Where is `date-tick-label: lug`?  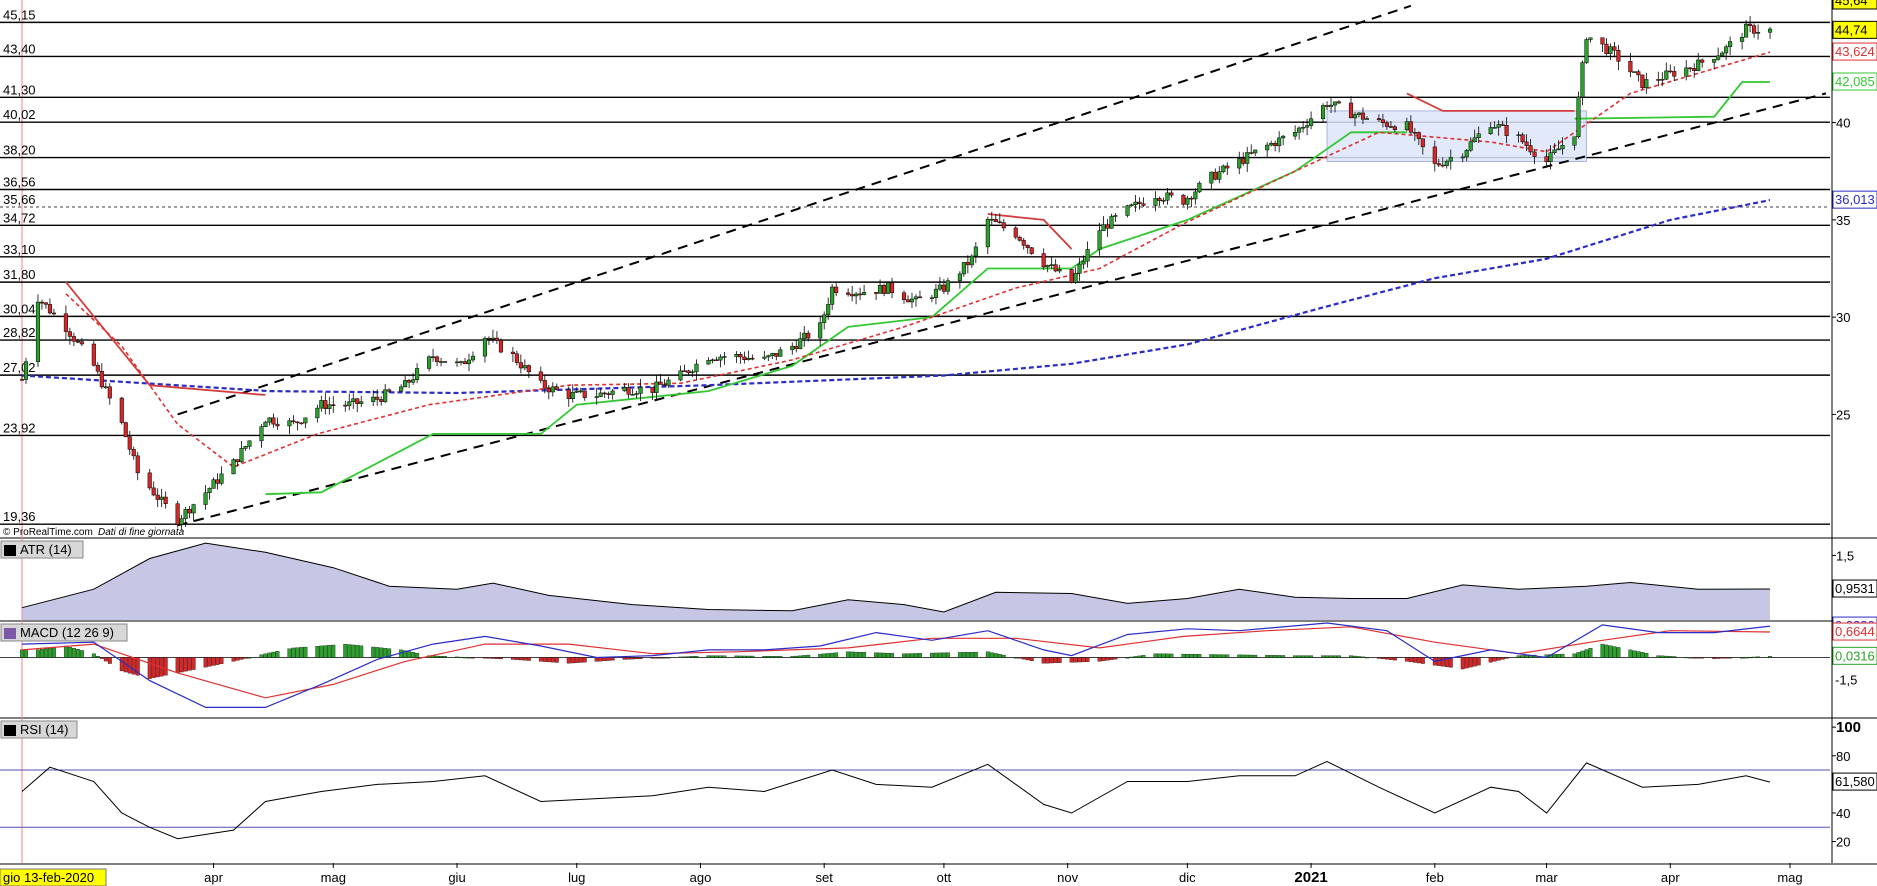
date-tick-label: lug is located at coordinates (576, 877).